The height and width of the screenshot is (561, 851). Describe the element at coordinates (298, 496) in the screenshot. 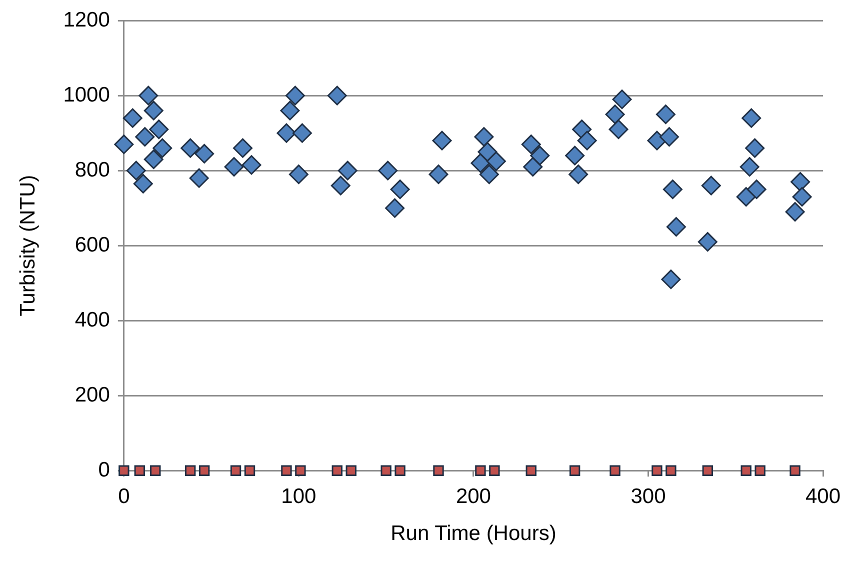

I see `x-tick-label: 100` at that location.